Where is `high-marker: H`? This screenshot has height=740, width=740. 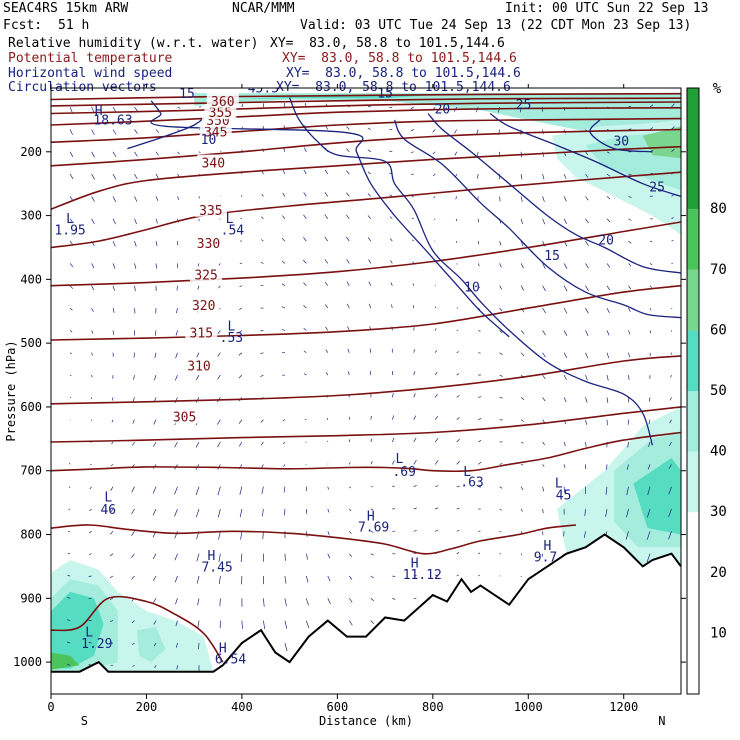
high-marker: H is located at coordinates (547, 546).